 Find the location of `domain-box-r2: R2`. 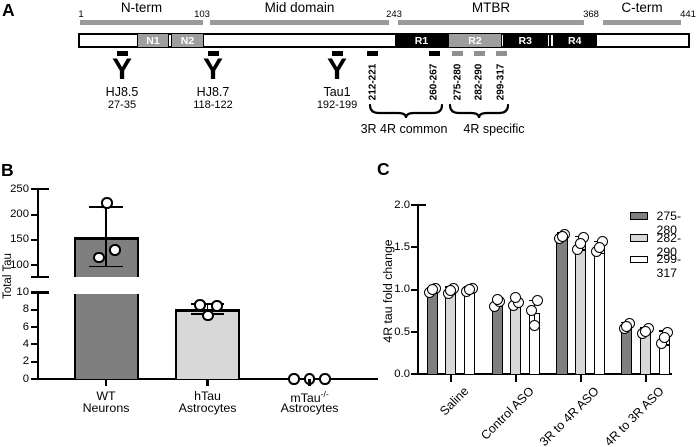

domain-box-r2: R2 is located at coordinates (475, 40).